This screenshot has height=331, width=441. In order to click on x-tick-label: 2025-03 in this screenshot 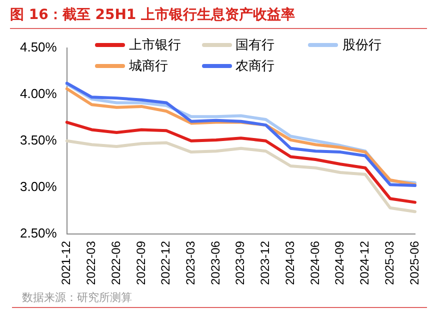, I will do `click(389, 263)`.